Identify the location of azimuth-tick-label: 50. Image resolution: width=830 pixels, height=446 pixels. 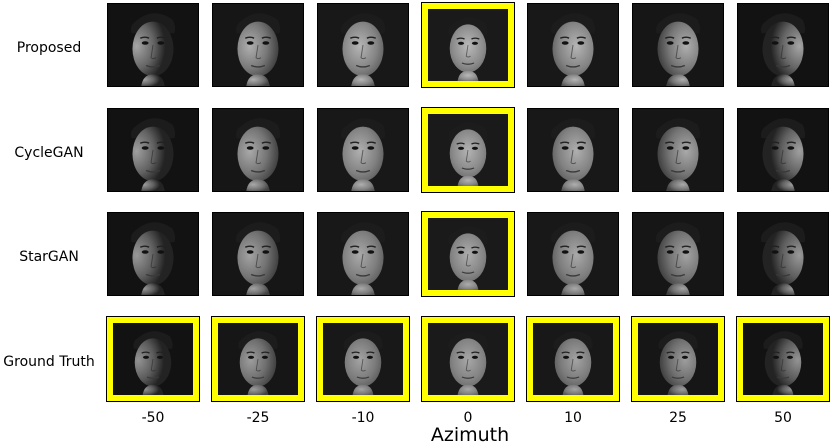
(783, 418).